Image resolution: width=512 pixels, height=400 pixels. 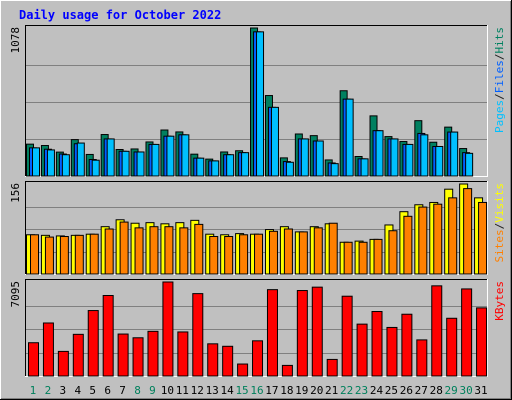 I want to click on legend-visits: Visits, so click(x=499, y=203).